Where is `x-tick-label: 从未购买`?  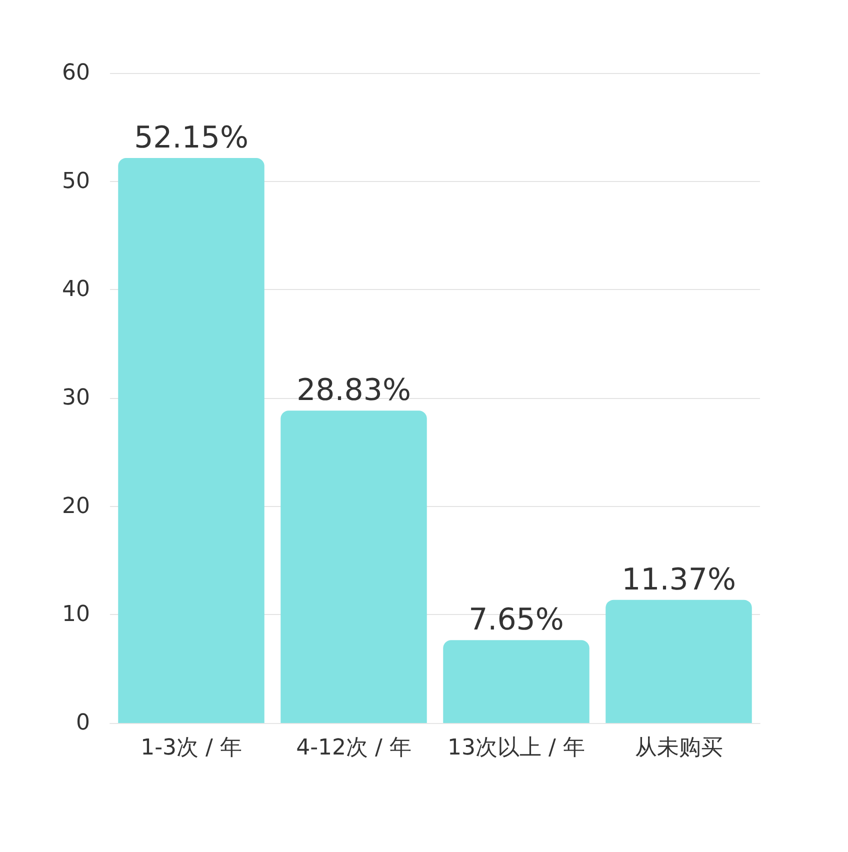 x-tick-label: 从未购买 is located at coordinates (678, 748).